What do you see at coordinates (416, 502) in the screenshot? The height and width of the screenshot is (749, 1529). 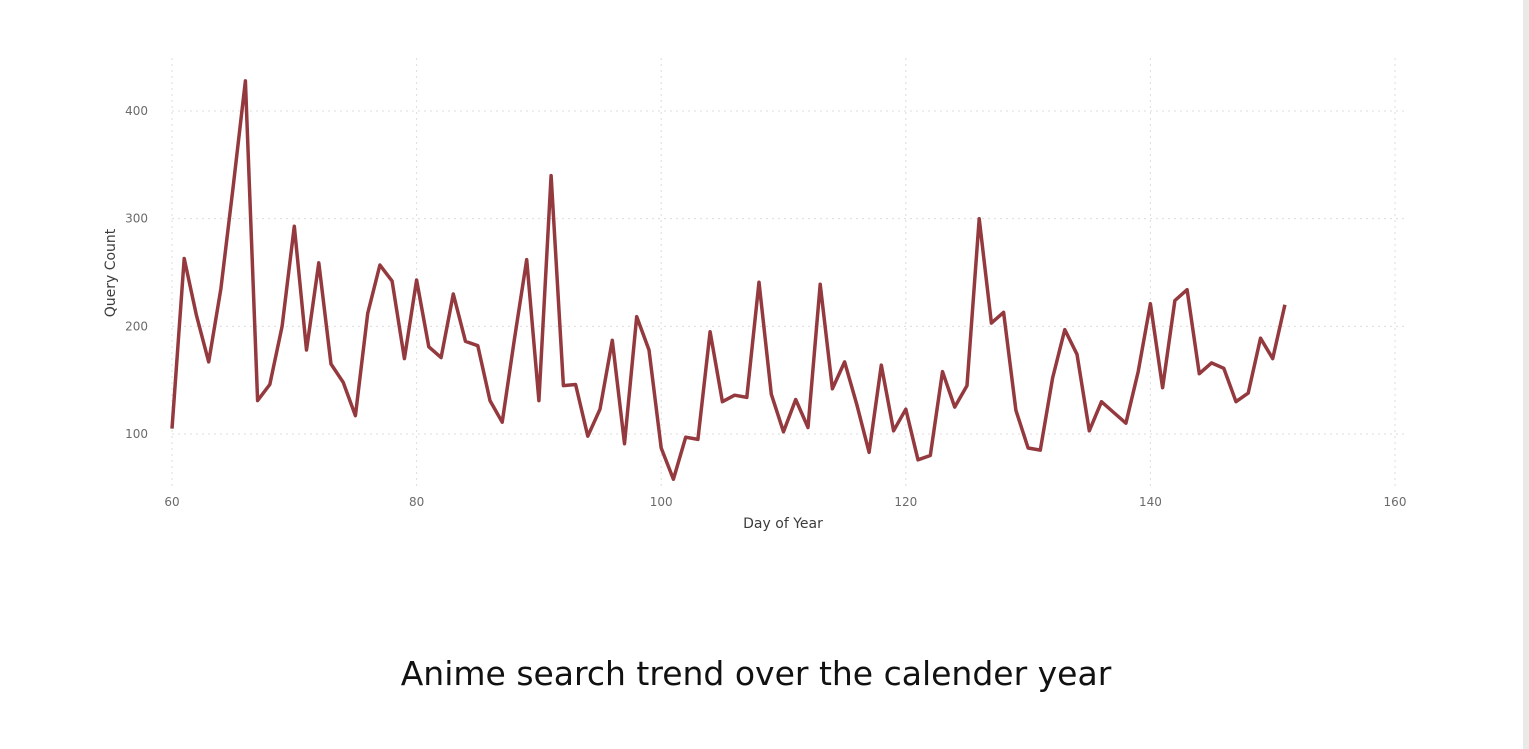 I see `x-tick-label: 80` at bounding box center [416, 502].